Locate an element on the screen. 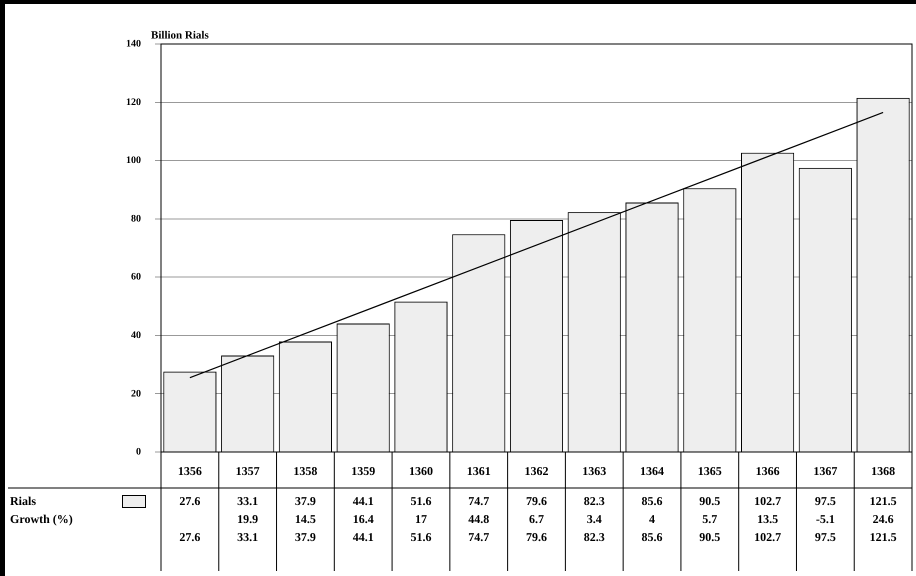 This screenshot has height=576, width=916. data-label: 37.9 is located at coordinates (305, 501).